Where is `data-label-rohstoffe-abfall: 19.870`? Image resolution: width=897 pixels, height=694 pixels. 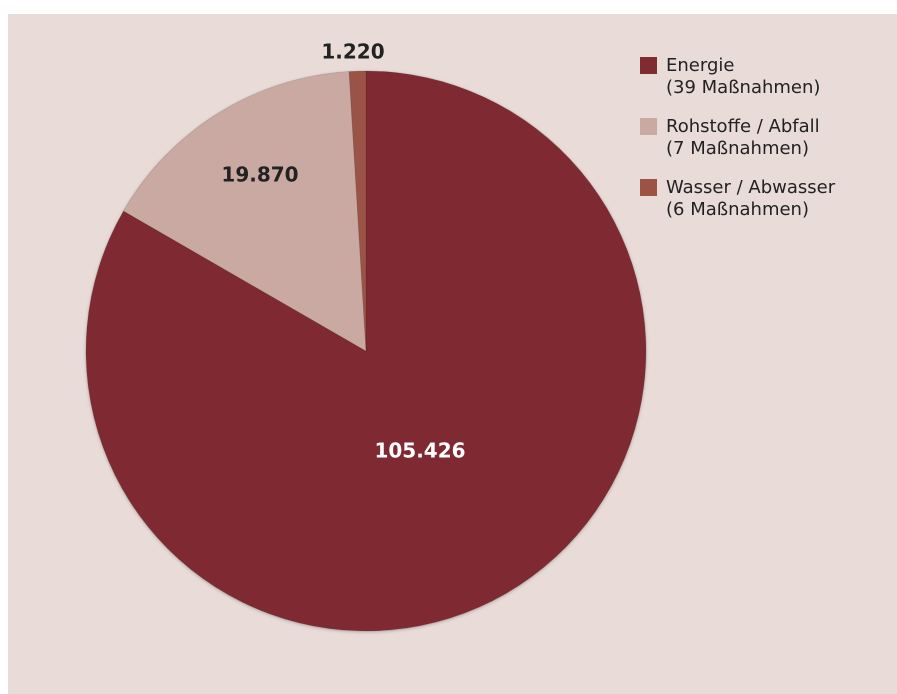 data-label-rohstoffe-abfall: 19.870 is located at coordinates (259, 175).